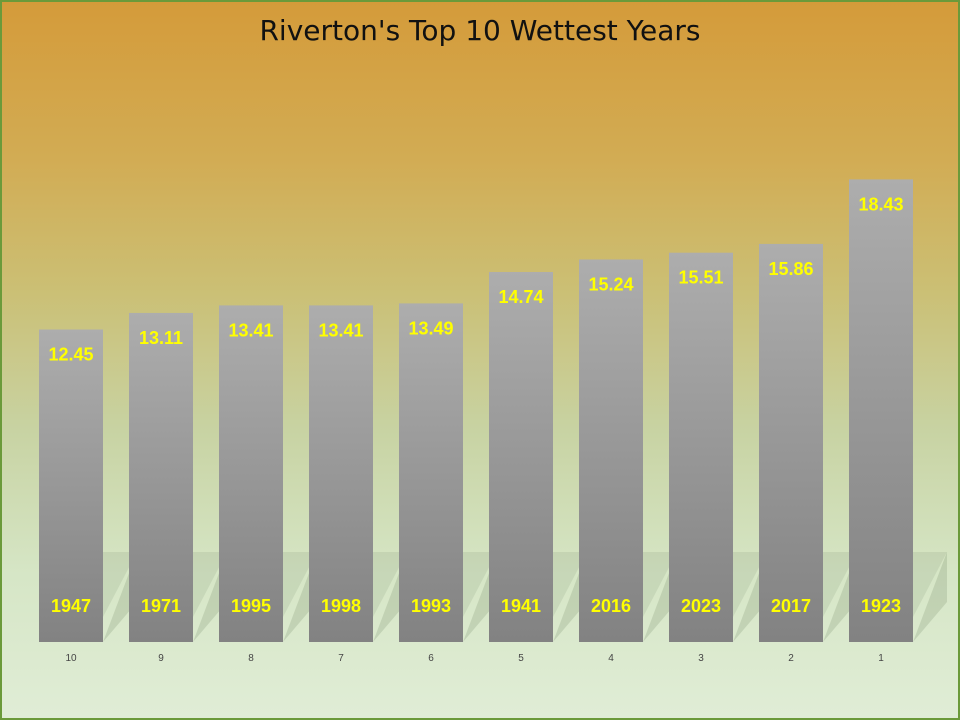 This screenshot has width=960, height=720. I want to click on year-label: 2016, so click(611, 606).